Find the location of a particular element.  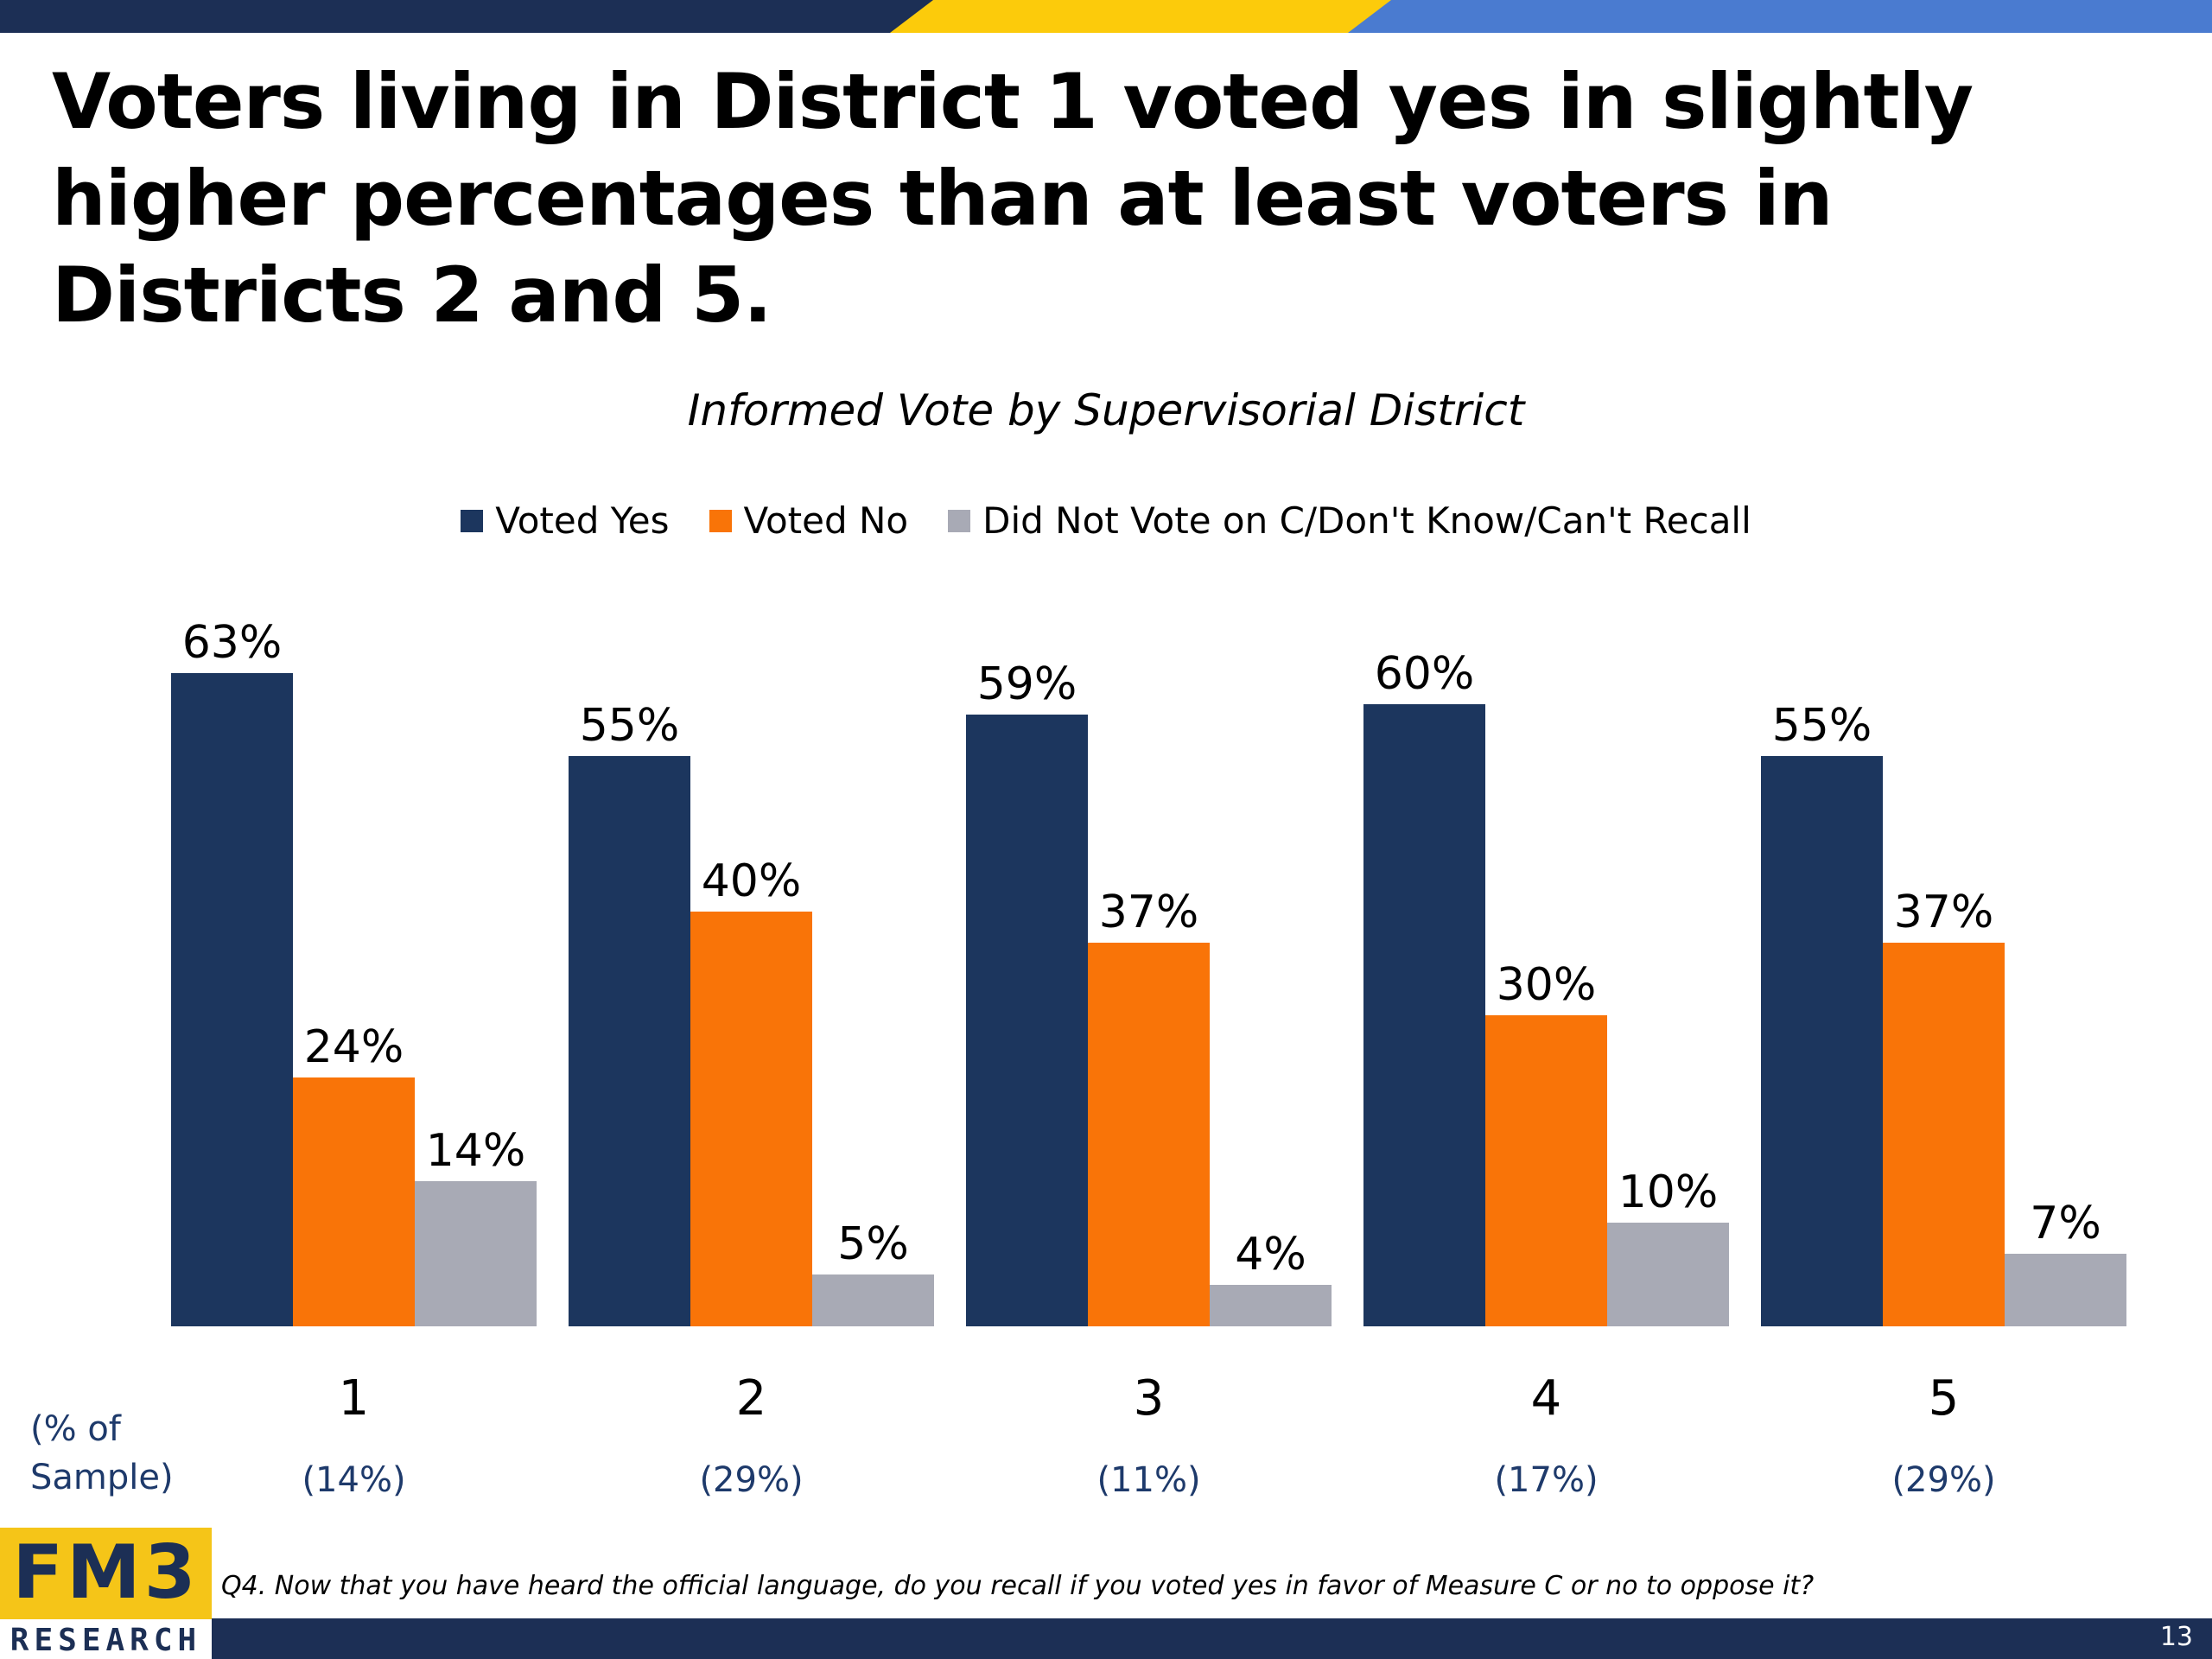

sample-share-district-3: (11%) is located at coordinates (1148, 1480).